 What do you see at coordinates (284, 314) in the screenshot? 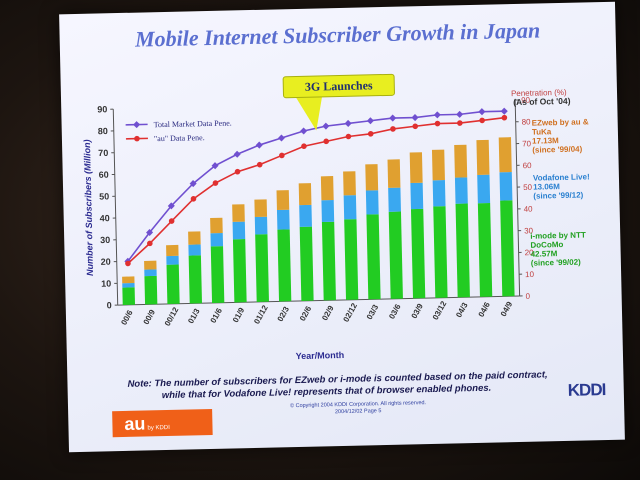
I see `x-tick-label: 02/3` at bounding box center [284, 314].